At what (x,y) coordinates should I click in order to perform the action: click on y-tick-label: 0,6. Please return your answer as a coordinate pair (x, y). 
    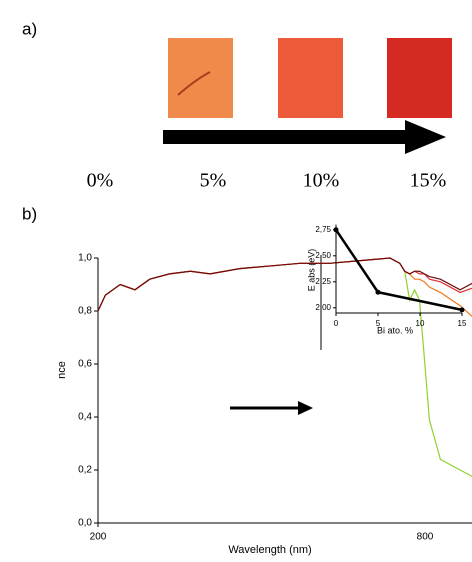
    Looking at the image, I should click on (85, 364).